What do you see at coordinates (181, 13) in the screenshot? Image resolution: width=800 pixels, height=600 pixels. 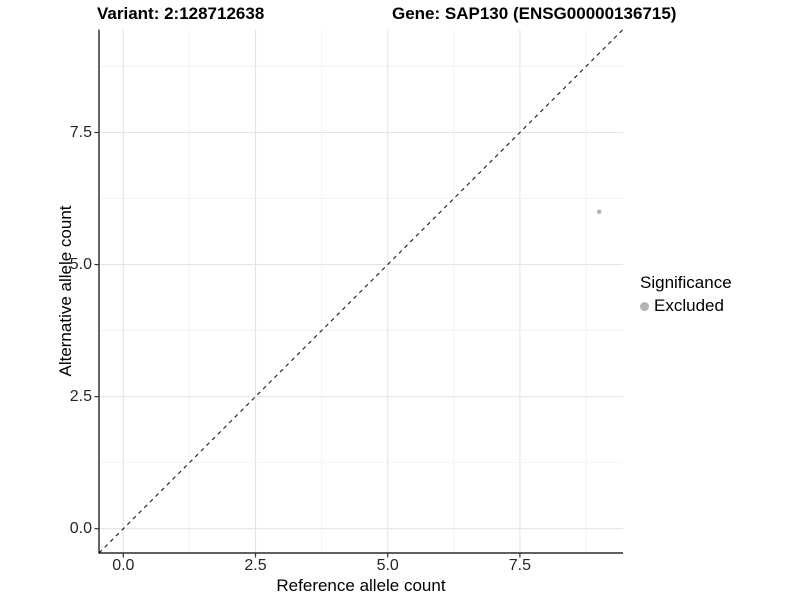 I see `plot-title-variant: Variant: 2:128712638` at bounding box center [181, 13].